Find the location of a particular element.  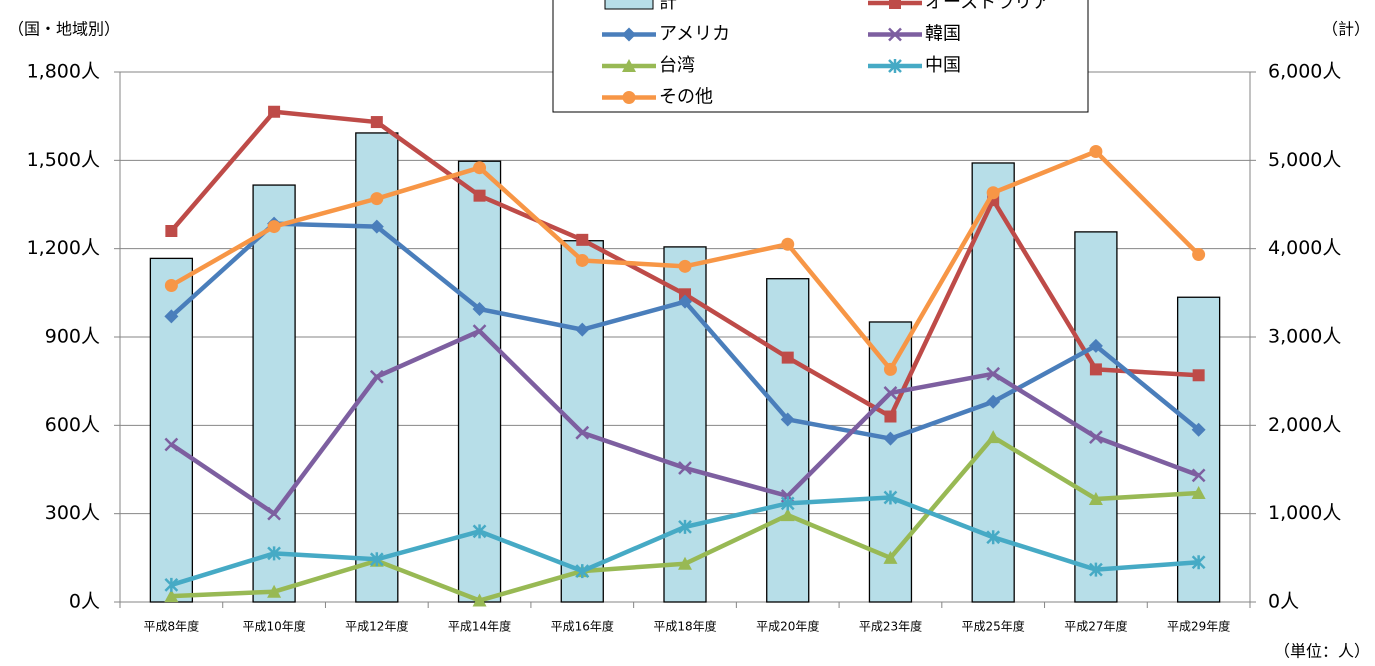

x-tick-label: 平成29年度 is located at coordinates (1198, 626).